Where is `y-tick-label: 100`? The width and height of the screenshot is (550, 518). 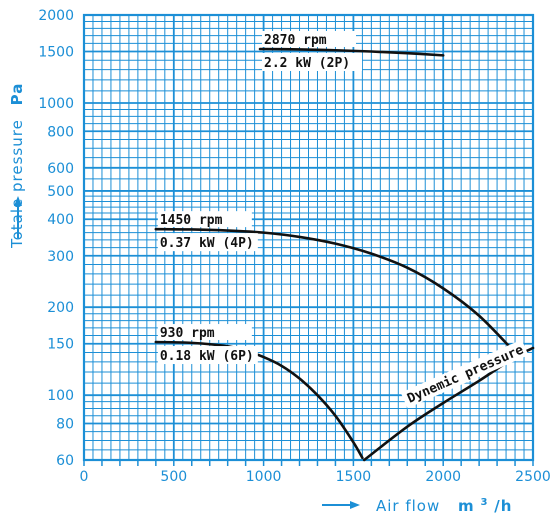 y-tick-label: 100 is located at coordinates (60, 396).